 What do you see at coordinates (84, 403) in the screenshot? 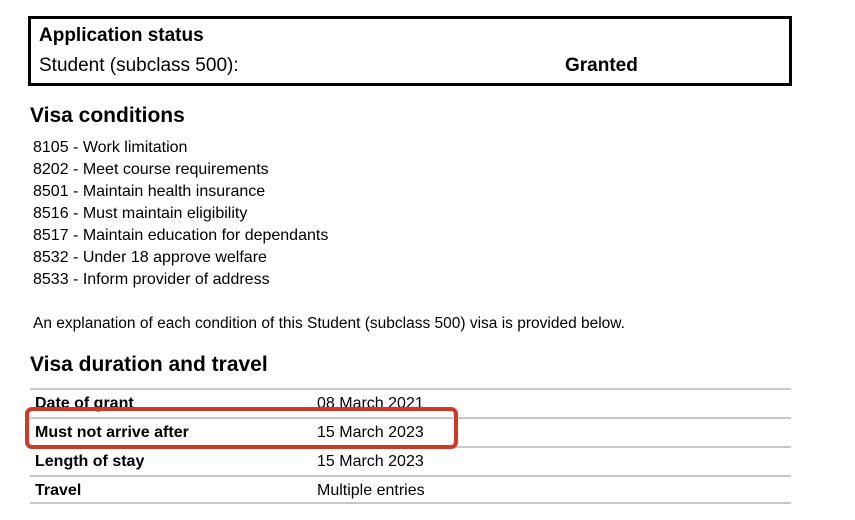
I see `row-label: Date of grant` at bounding box center [84, 403].